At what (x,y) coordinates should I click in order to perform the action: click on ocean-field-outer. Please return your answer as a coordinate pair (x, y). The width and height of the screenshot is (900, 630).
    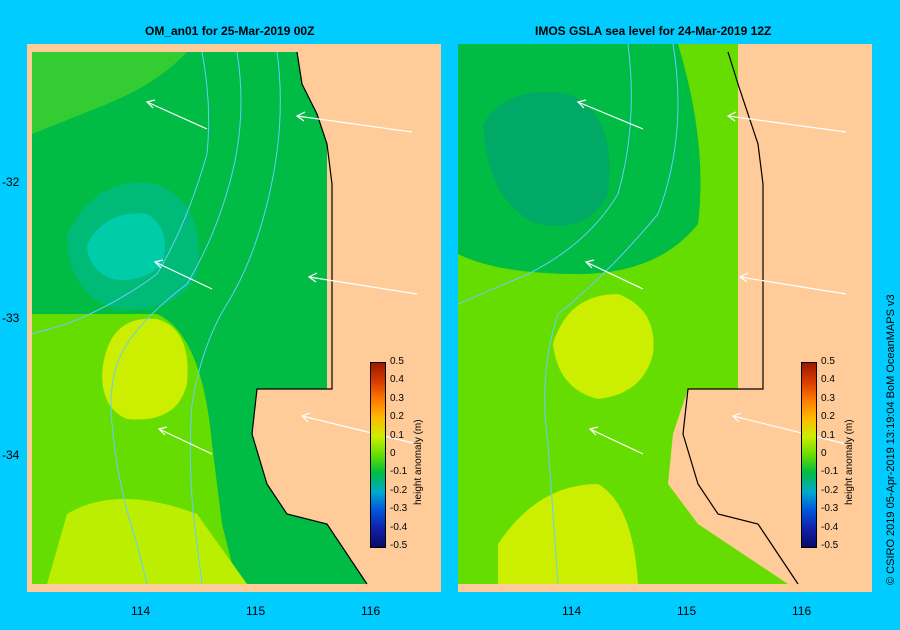
    Looking at the image, I should click on (109, 93).